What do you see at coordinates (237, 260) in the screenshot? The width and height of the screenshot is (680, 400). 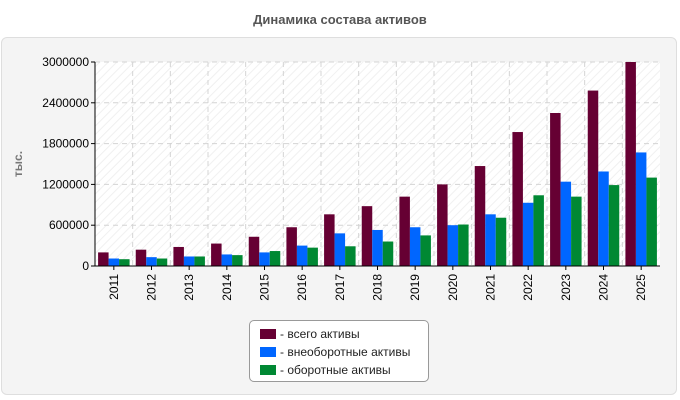 I see `bar-current-2014` at bounding box center [237, 260].